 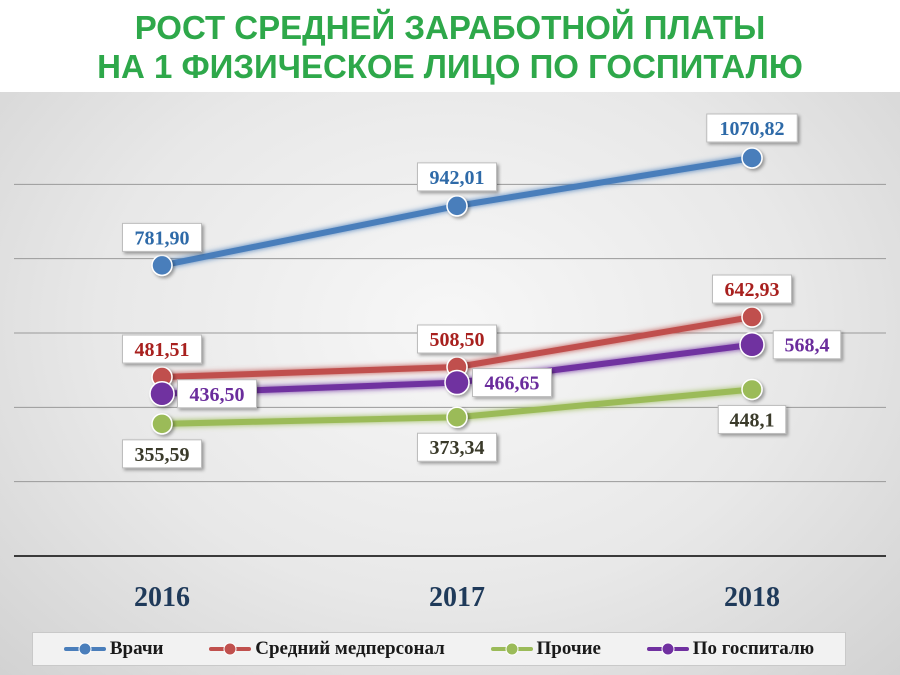 What do you see at coordinates (350, 648) in the screenshot?
I see `legend-label: Средний медперсонал` at bounding box center [350, 648].